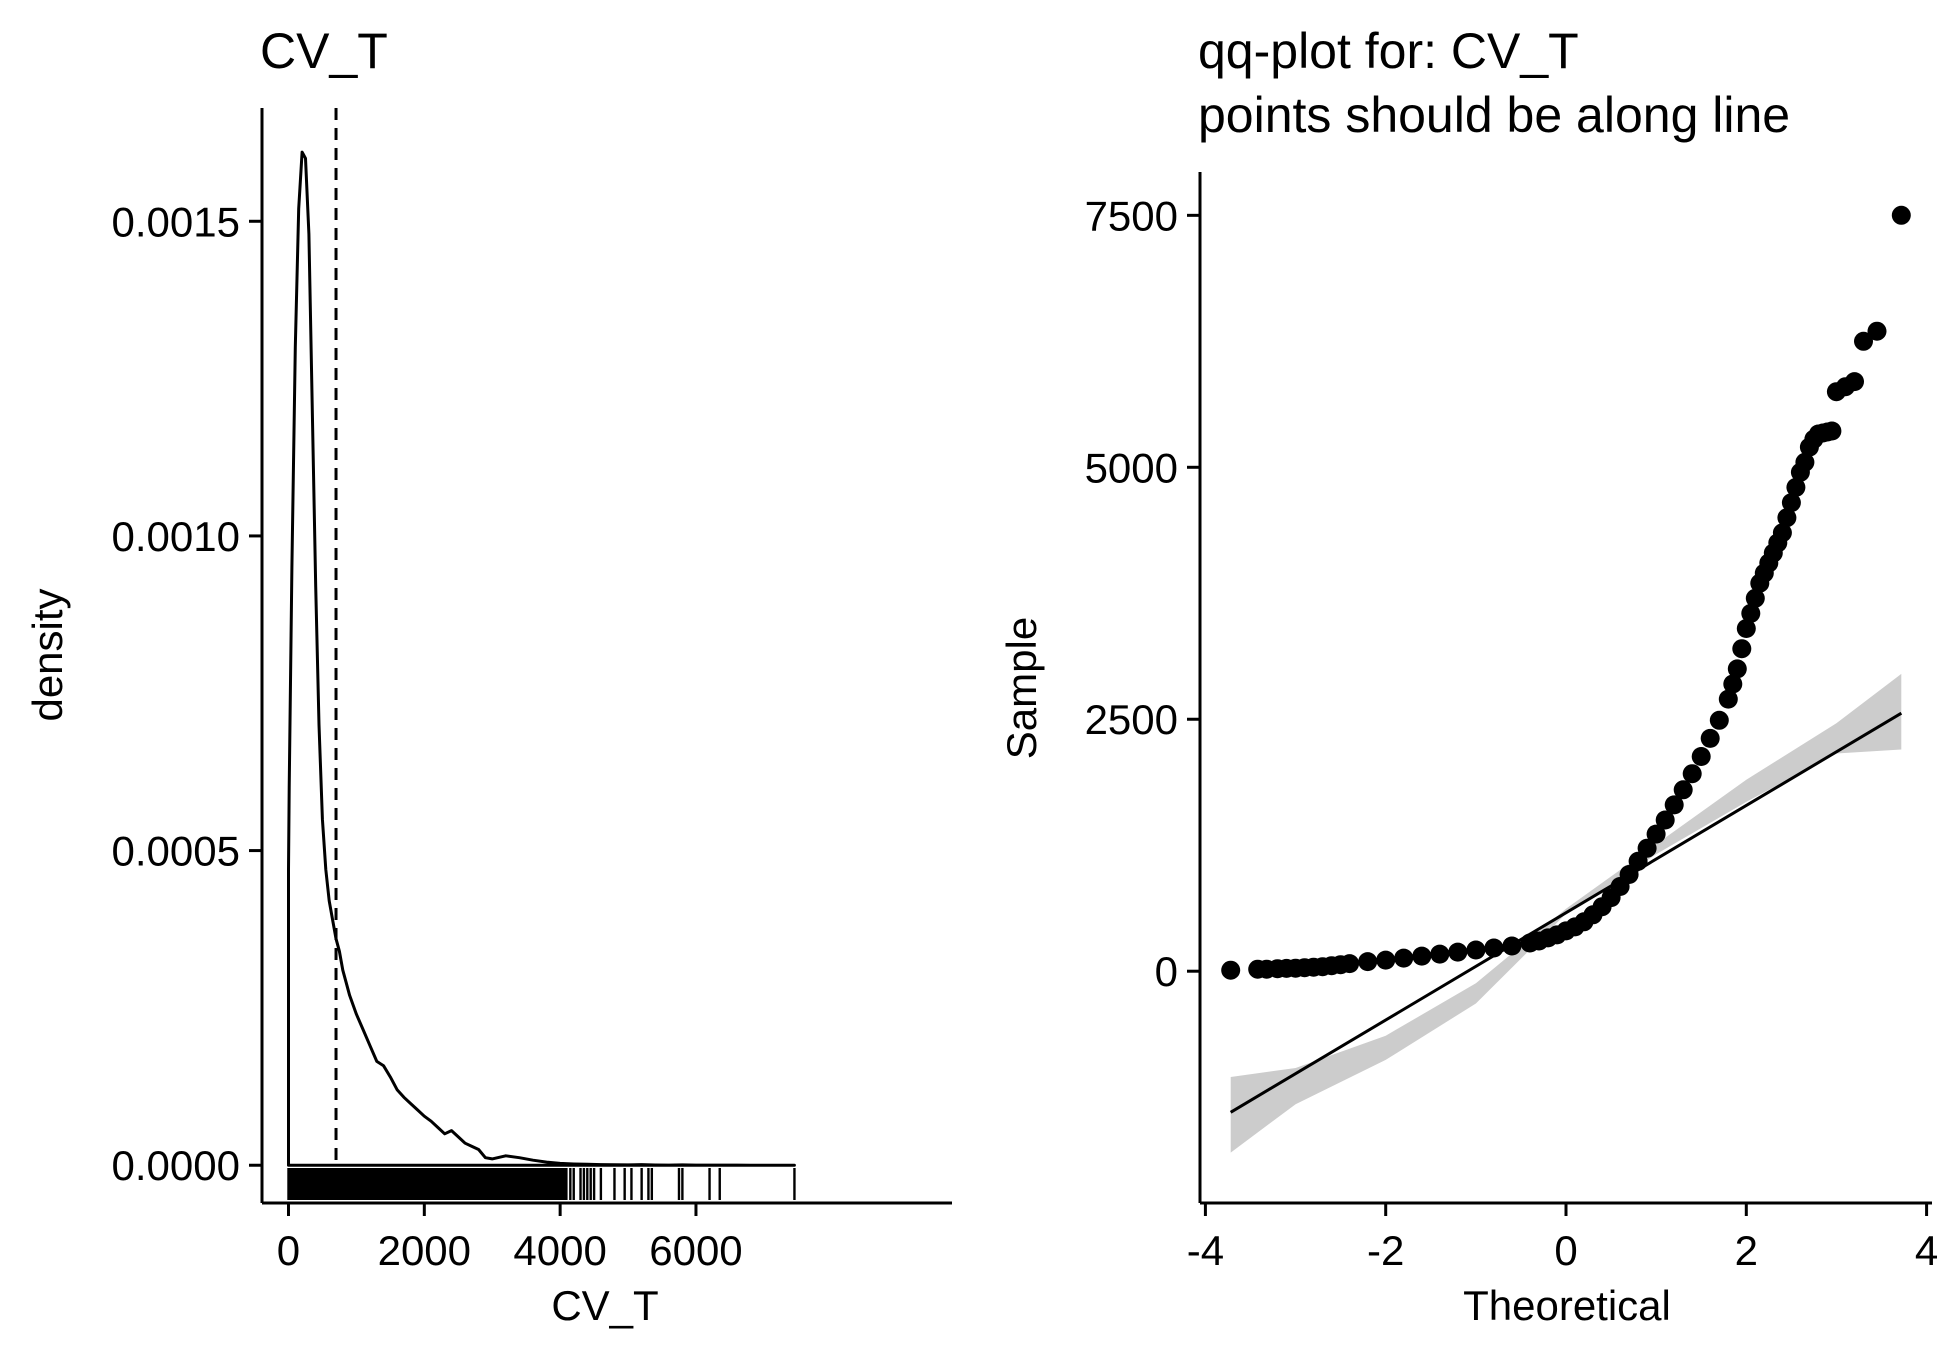  What do you see at coordinates (324, 51) in the screenshot?
I see `density-title: CV_T` at bounding box center [324, 51].